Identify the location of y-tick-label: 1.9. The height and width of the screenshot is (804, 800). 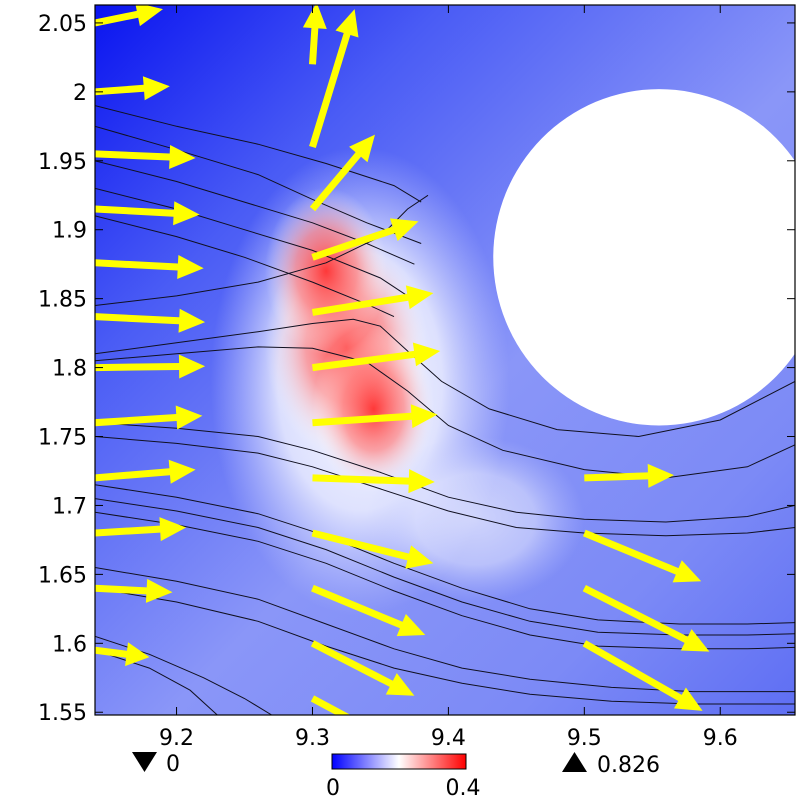
(69, 231).